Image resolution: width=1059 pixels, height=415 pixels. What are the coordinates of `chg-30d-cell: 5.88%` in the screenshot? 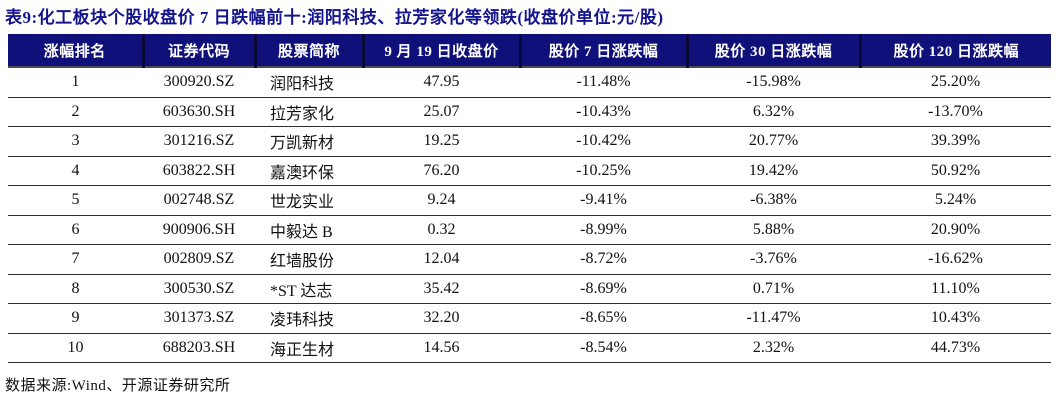 It's located at (773, 230).